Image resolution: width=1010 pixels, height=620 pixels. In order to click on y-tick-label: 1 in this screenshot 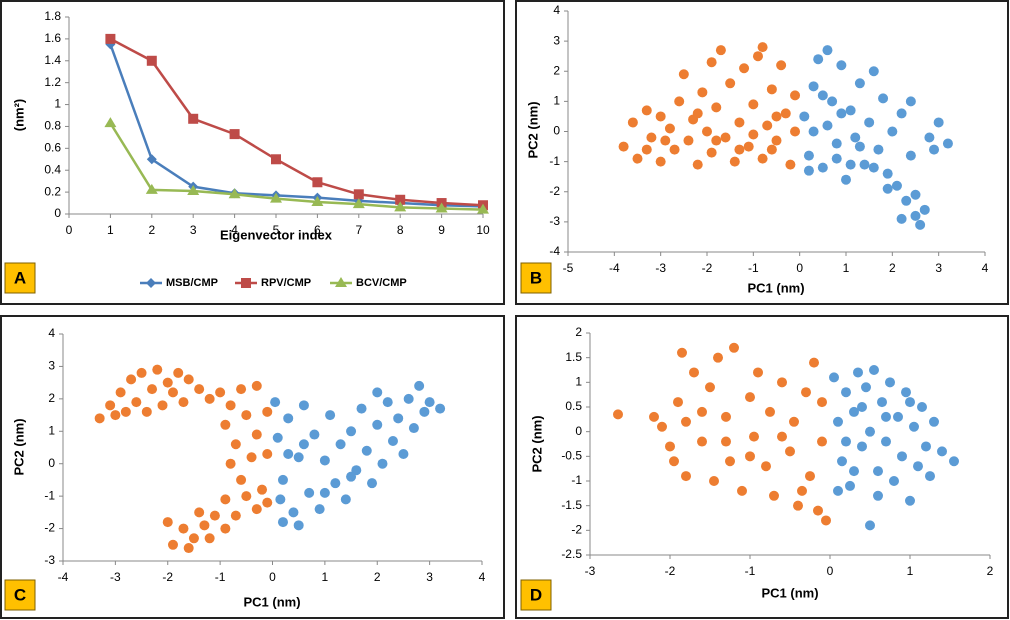, I will do `click(578, 382)`.